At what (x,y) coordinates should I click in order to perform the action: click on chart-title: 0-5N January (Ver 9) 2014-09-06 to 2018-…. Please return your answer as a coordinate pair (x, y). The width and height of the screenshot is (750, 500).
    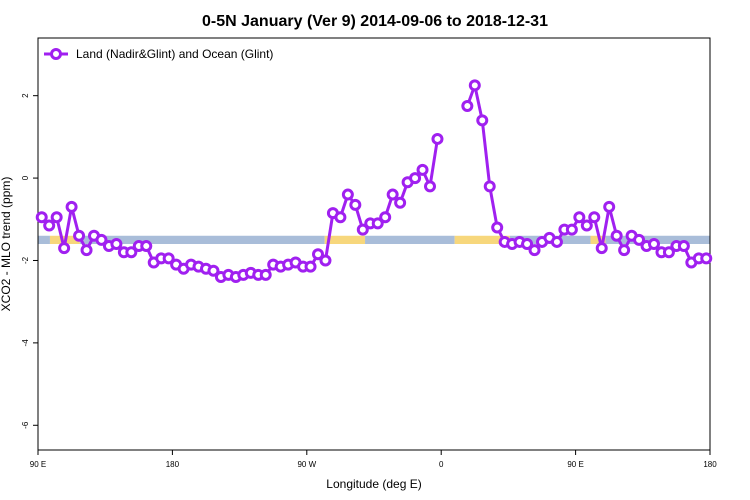
    Looking at the image, I should click on (375, 21).